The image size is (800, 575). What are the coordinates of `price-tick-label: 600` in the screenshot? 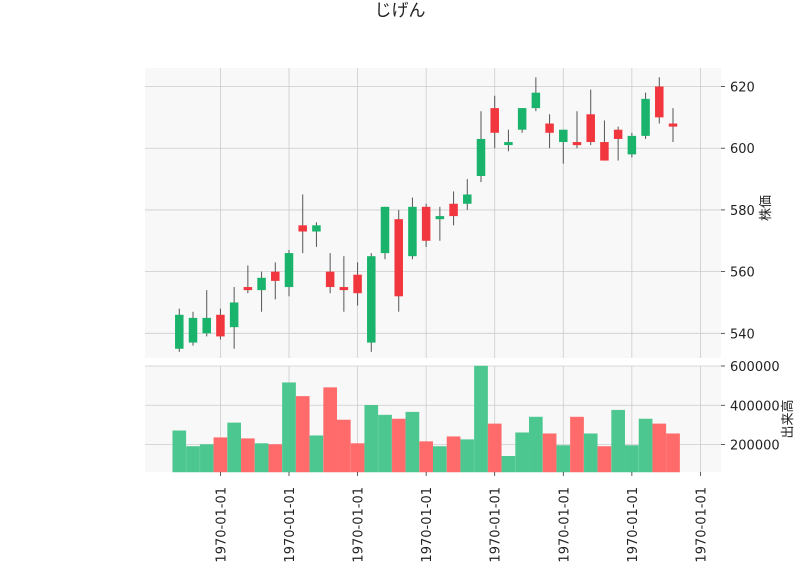 It's located at (742, 149).